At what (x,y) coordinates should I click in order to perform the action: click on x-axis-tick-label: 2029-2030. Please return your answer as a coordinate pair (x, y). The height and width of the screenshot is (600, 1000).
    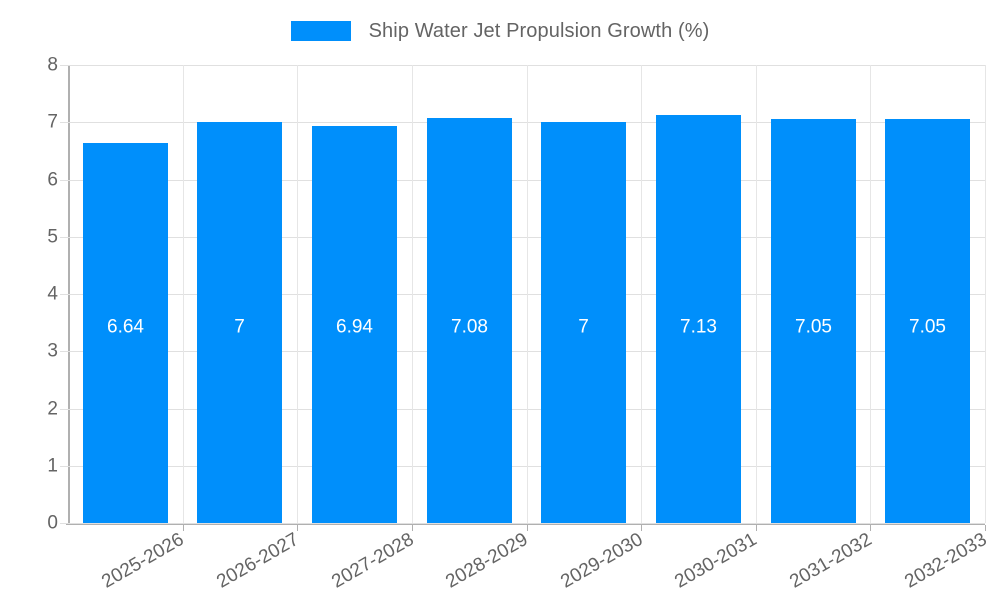
    Looking at the image, I should click on (602, 561).